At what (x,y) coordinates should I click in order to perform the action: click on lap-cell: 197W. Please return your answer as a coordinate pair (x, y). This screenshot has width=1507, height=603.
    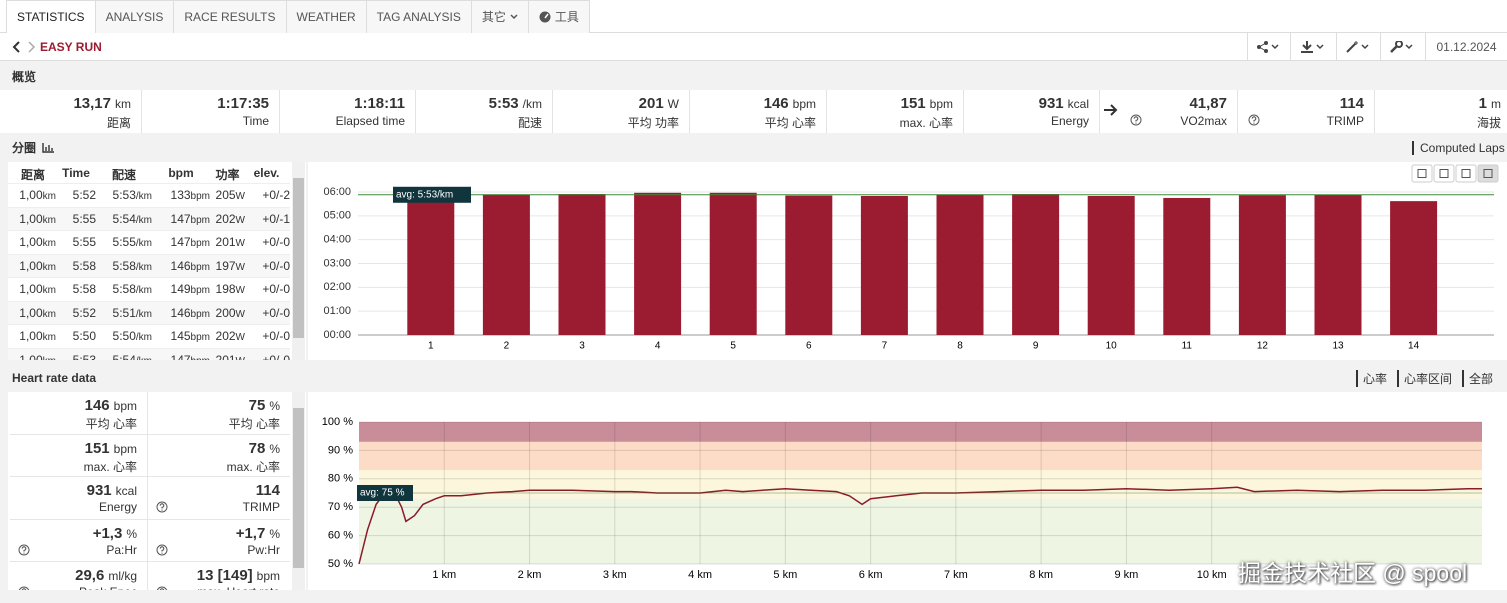
    Looking at the image, I should click on (227, 266).